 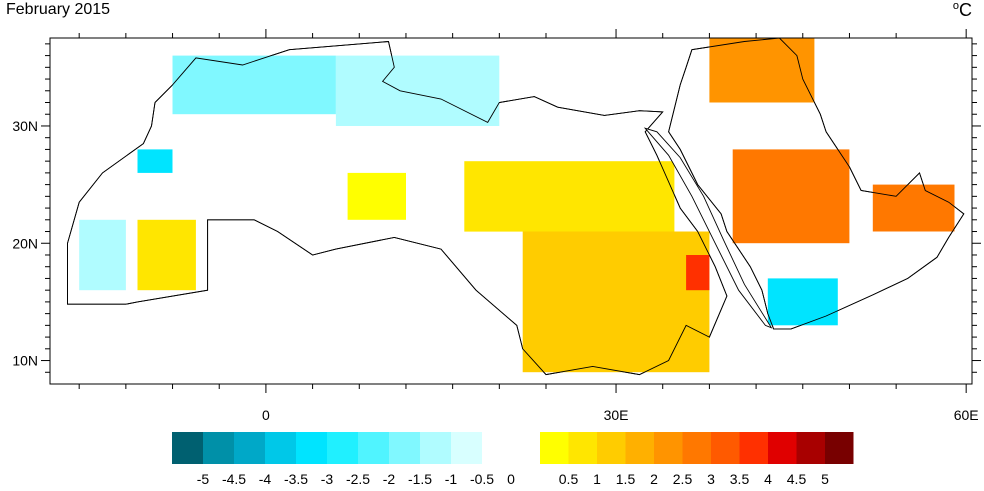 What do you see at coordinates (511, 478) in the screenshot?
I see `colorbar-label: 0` at bounding box center [511, 478].